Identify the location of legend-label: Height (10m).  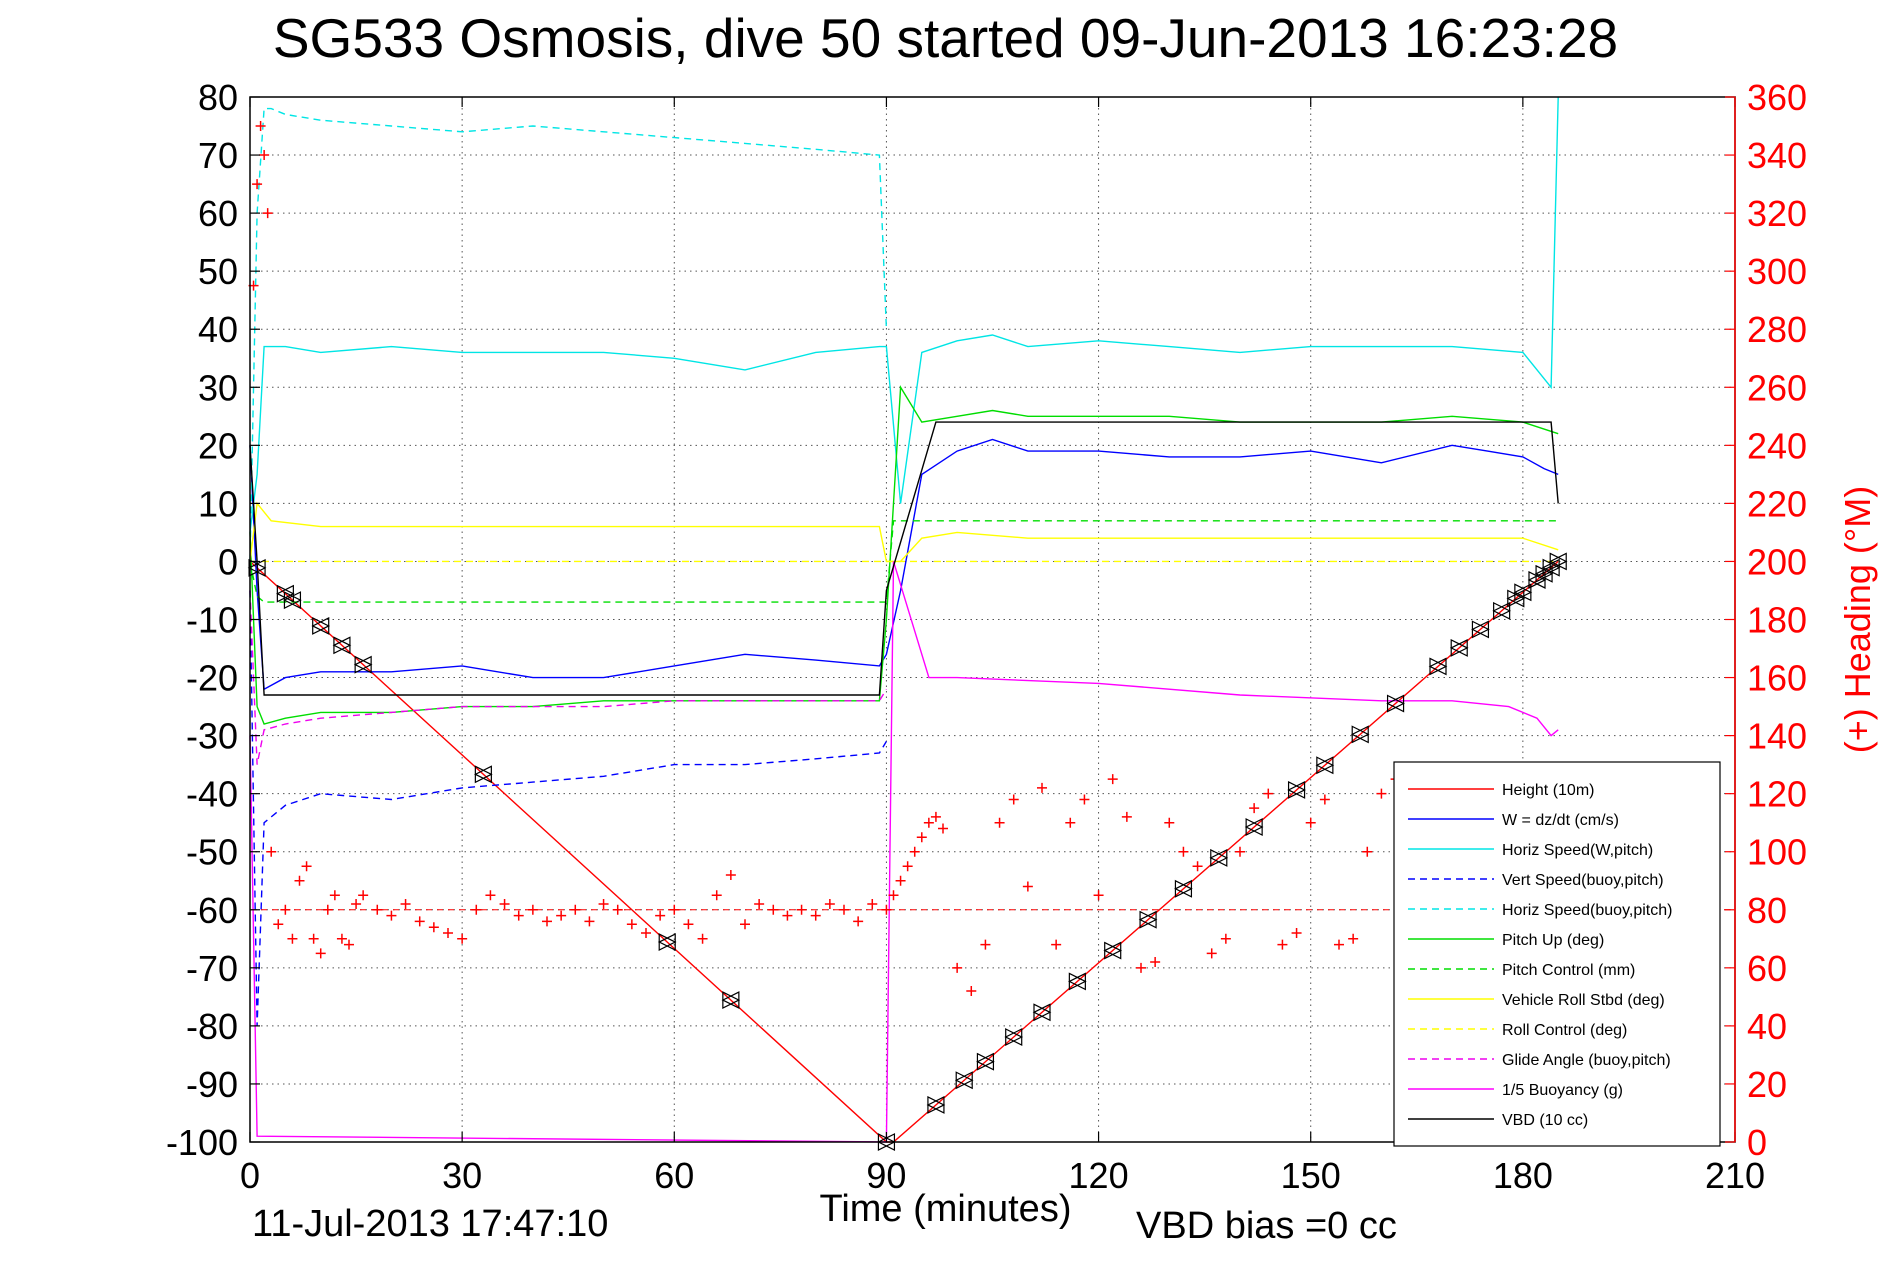
(1548, 790).